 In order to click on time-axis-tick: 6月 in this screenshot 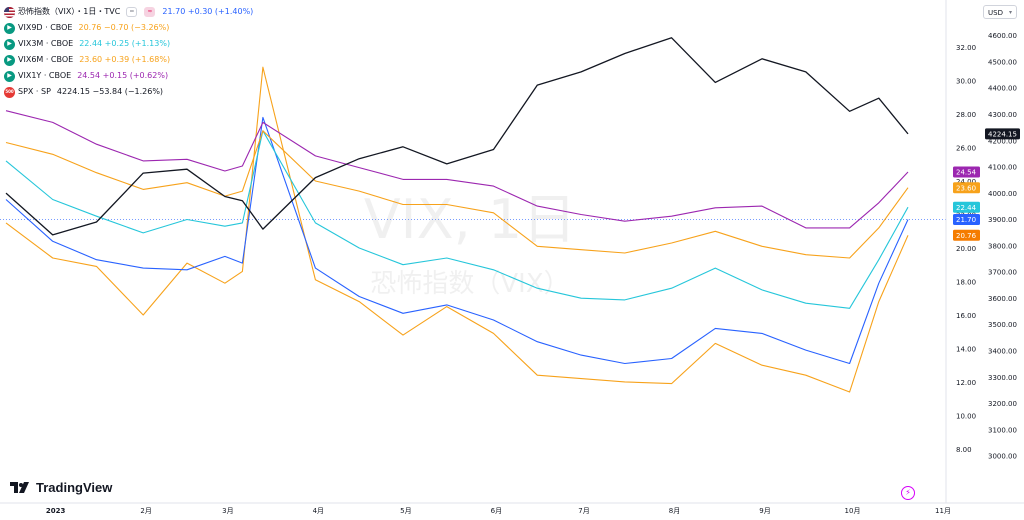, I will do `click(496, 511)`.